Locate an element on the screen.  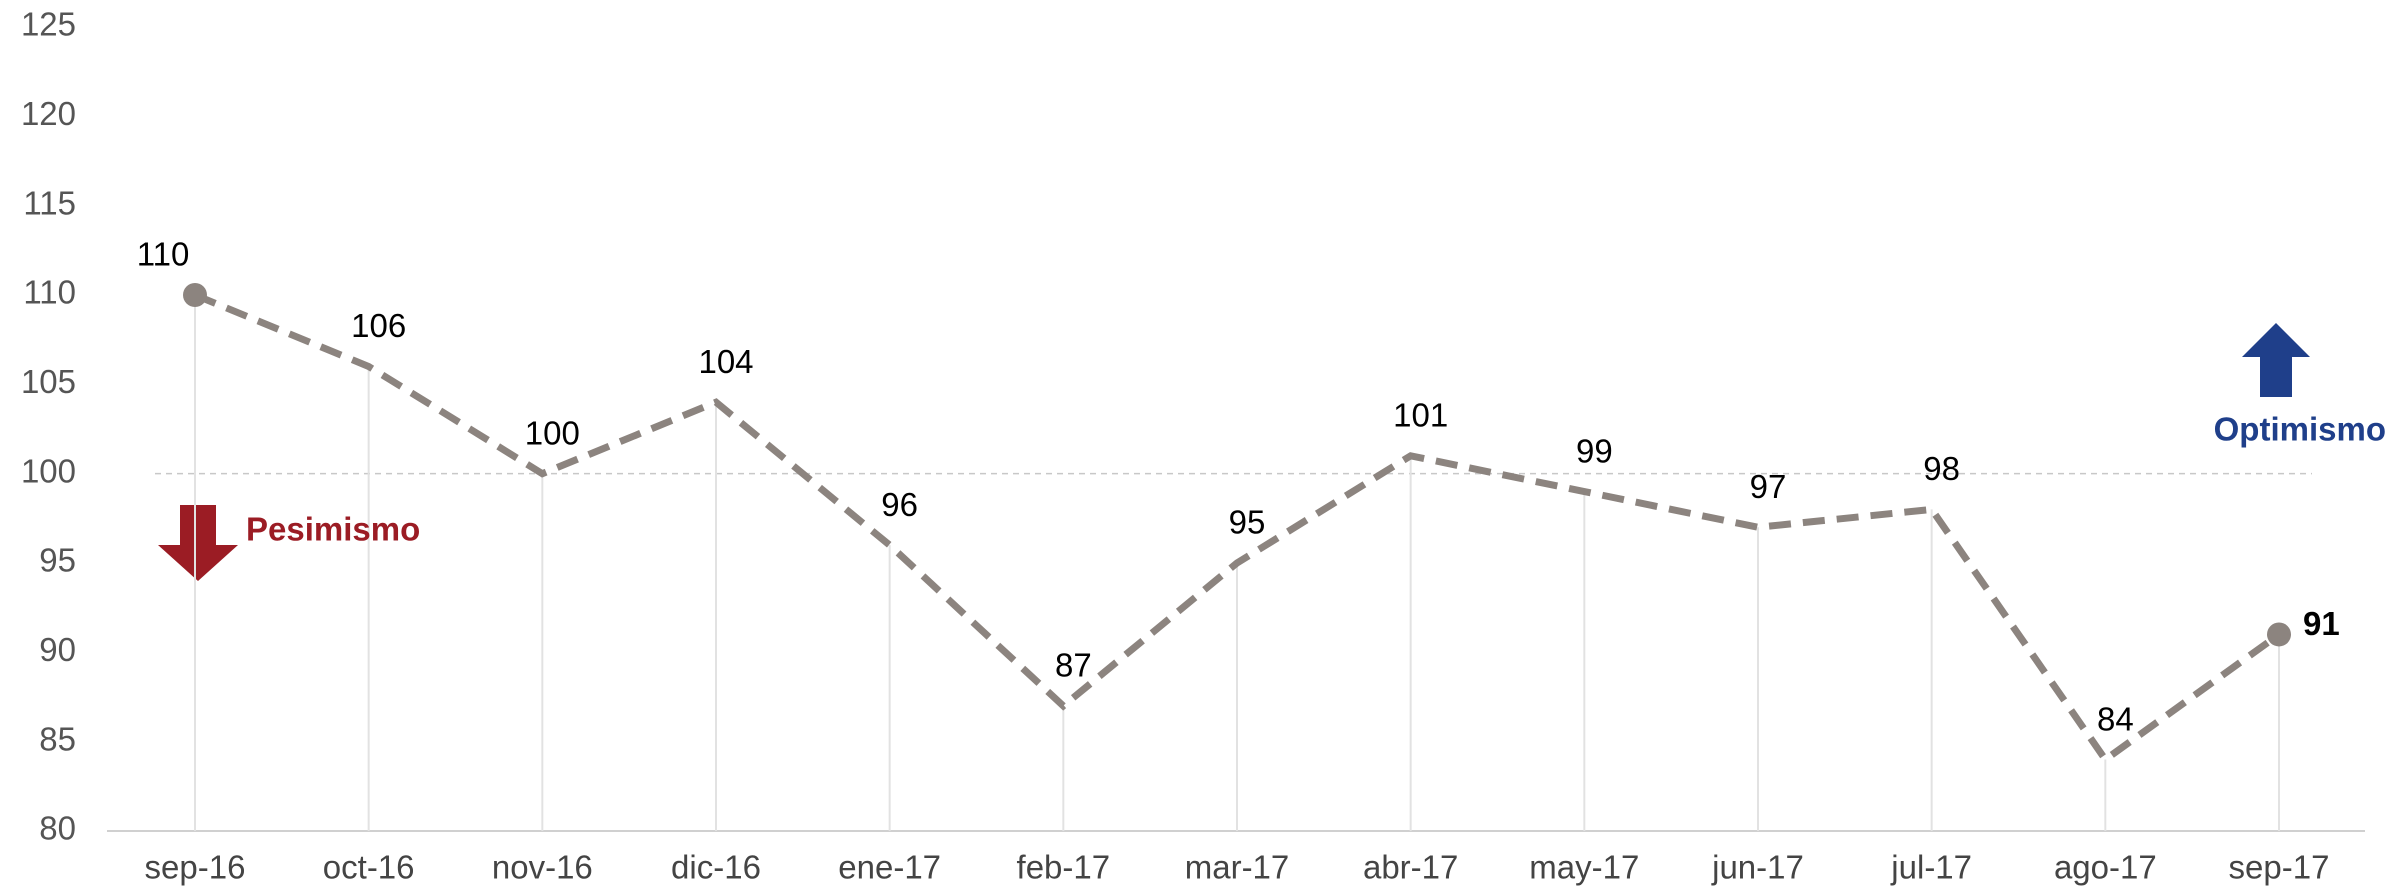
x-tick-label: ago-17 is located at coordinates (2105, 867).